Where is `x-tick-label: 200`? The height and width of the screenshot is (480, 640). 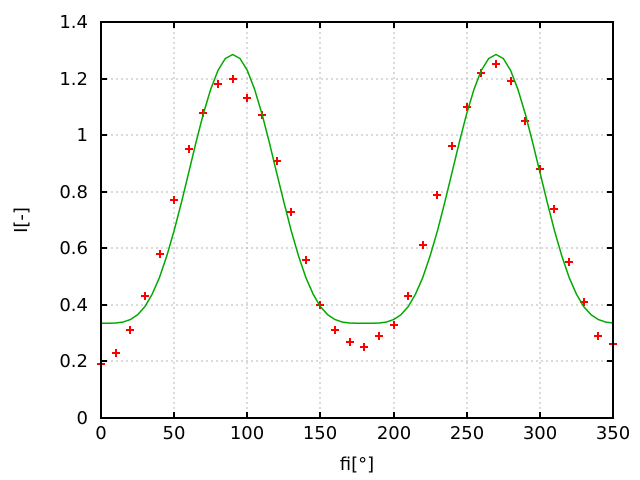 x-tick-label: 200 is located at coordinates (394, 433).